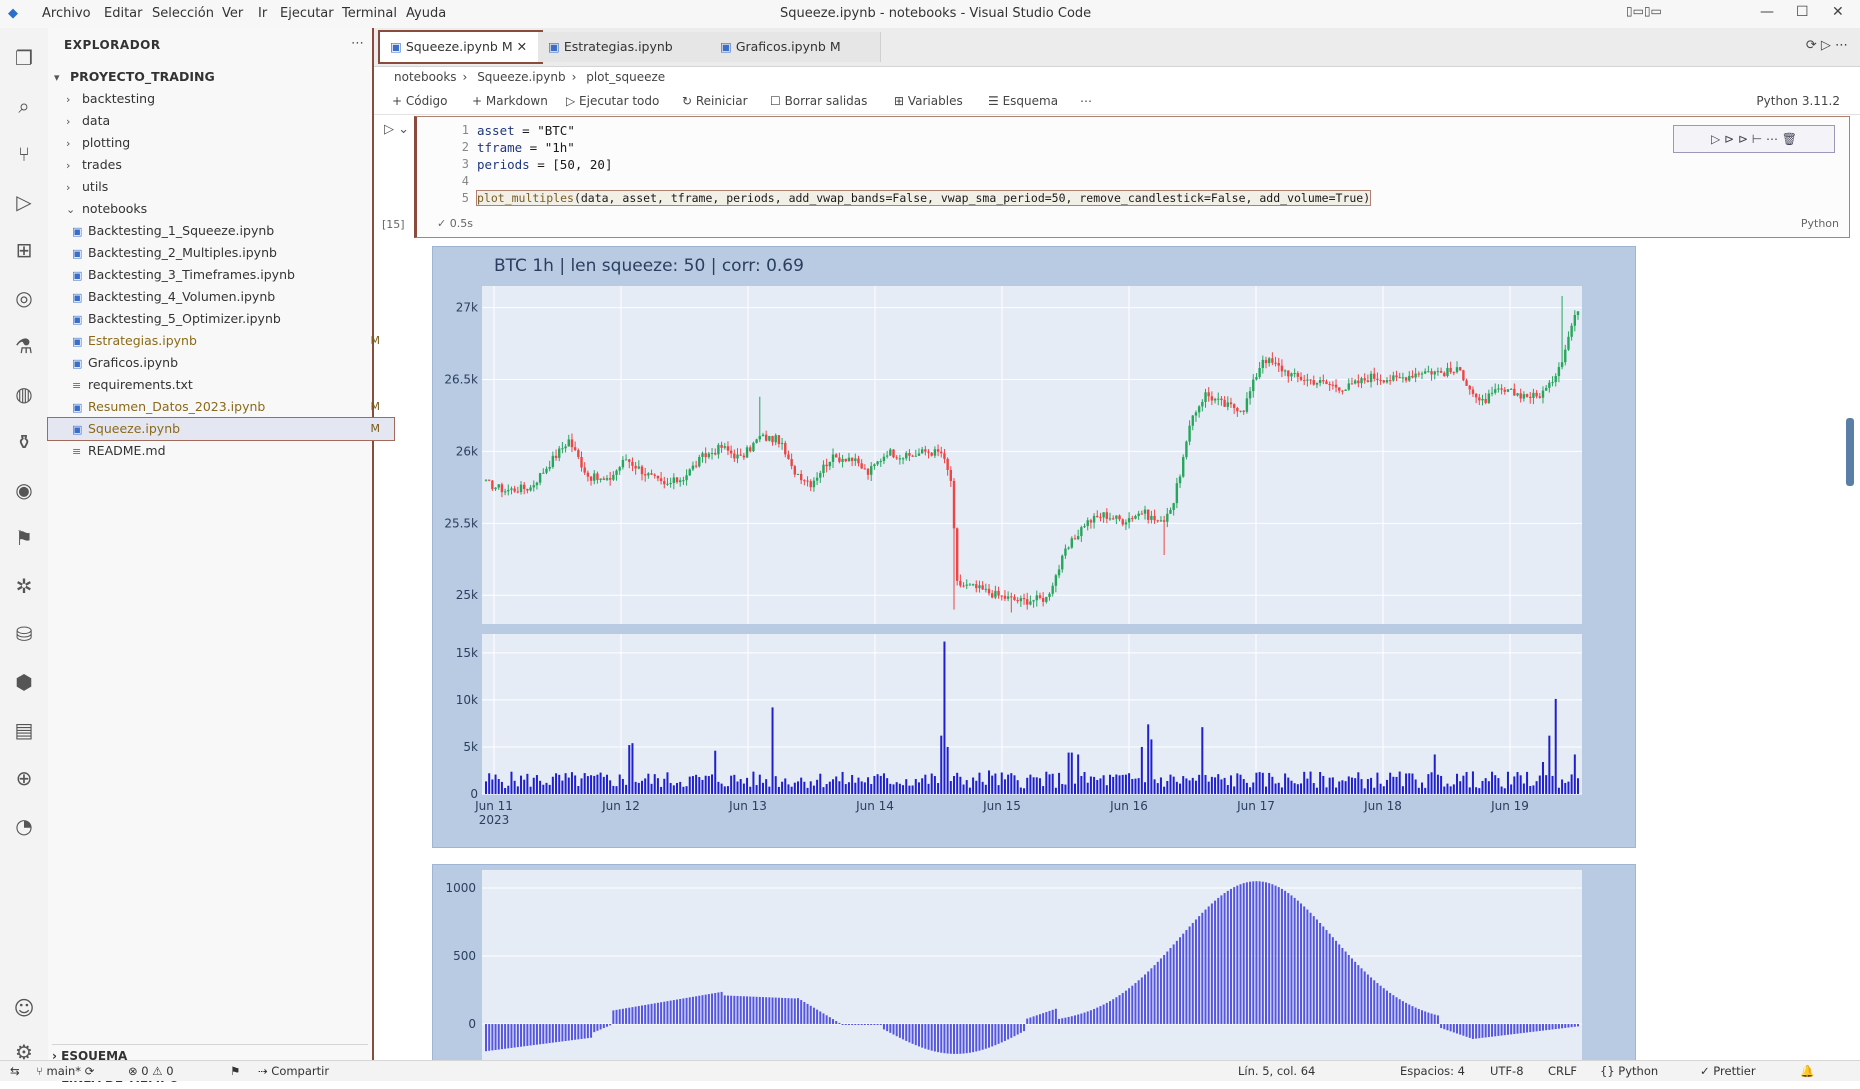  Describe the element at coordinates (24, 538) in the screenshot. I see `bookmark-icon: ⚑` at that location.